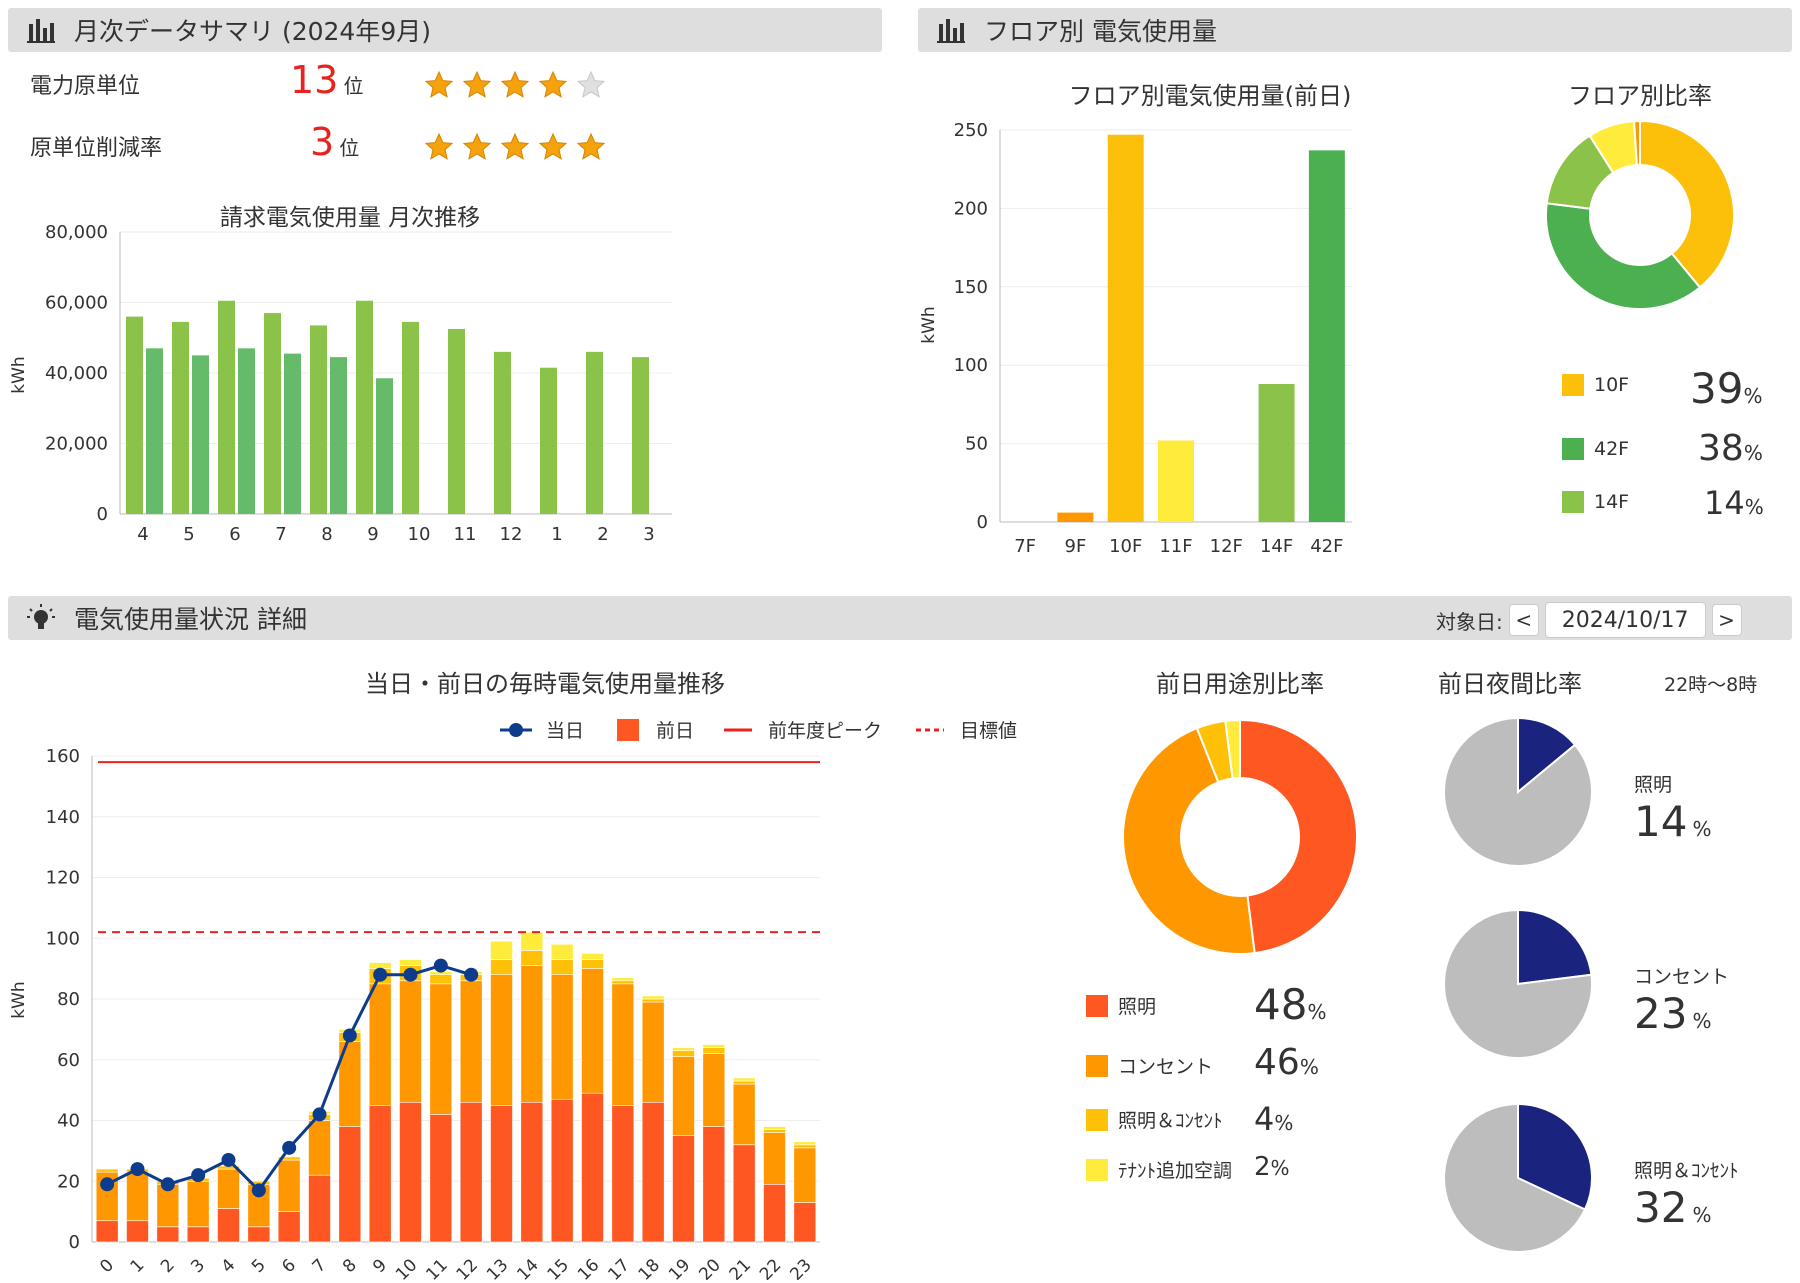  Describe the element at coordinates (527, 1267) in the screenshot. I see `x-tick-label: 14` at that location.